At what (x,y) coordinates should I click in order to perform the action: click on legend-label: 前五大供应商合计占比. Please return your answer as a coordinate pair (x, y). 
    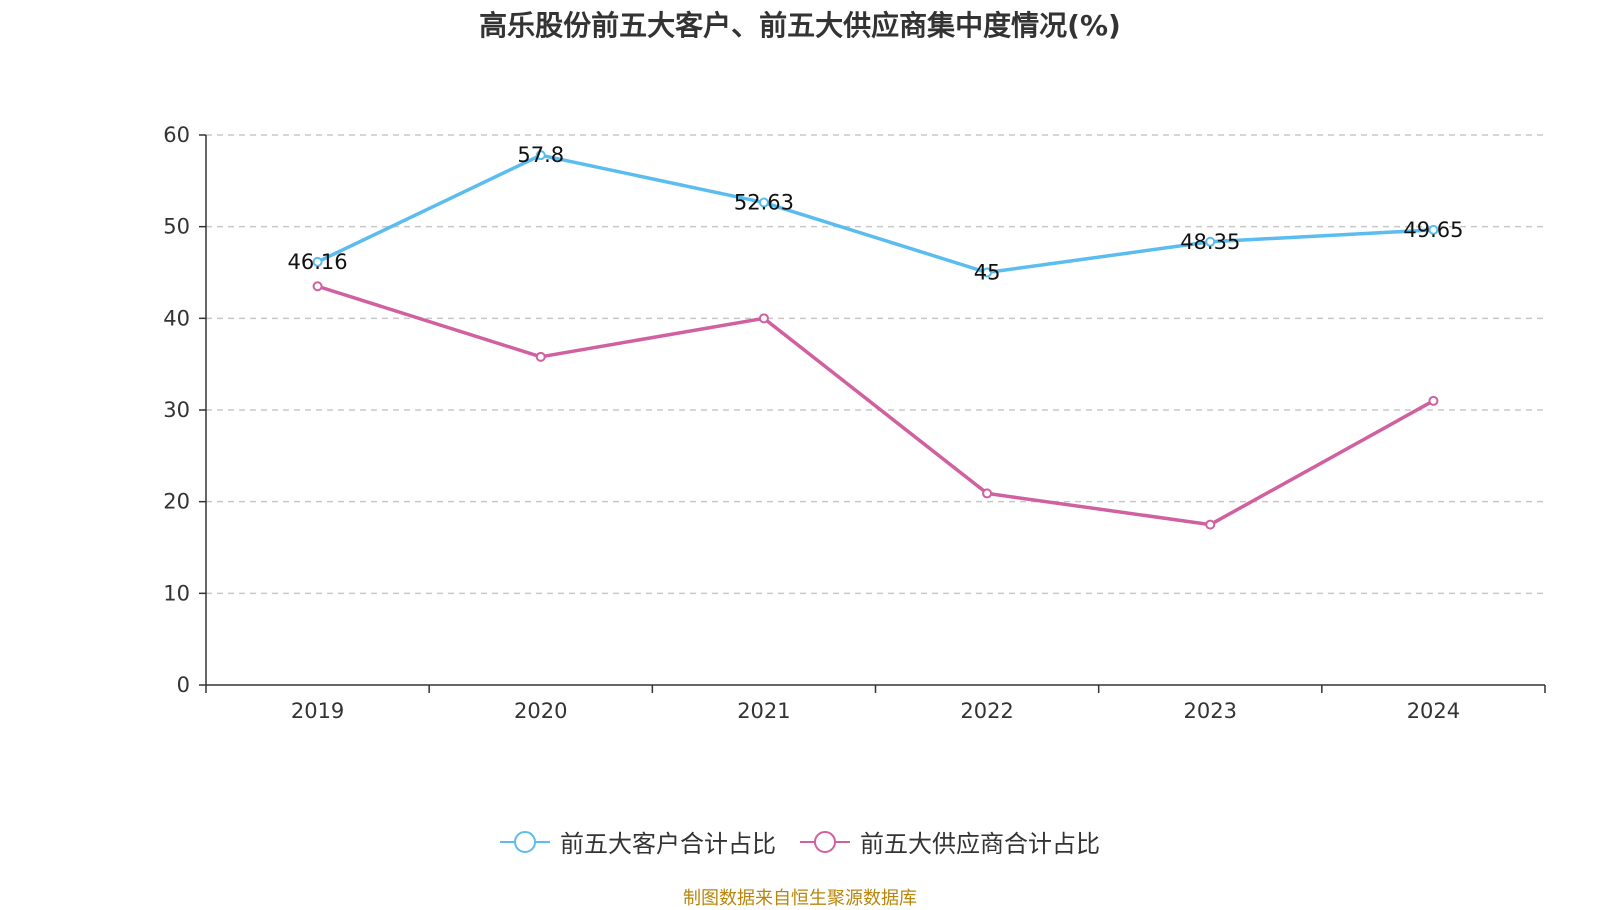
    Looking at the image, I should click on (980, 844).